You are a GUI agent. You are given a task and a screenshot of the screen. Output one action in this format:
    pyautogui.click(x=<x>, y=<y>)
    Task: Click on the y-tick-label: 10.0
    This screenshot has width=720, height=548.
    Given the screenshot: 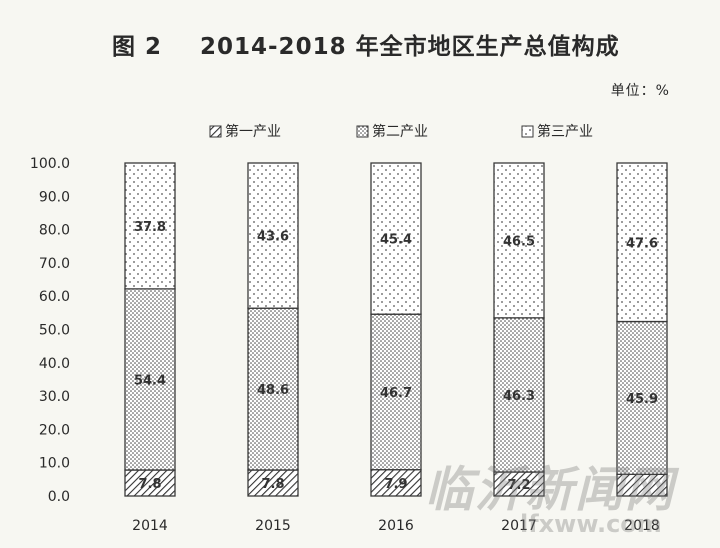 What is the action you would take?
    pyautogui.click(x=54, y=464)
    